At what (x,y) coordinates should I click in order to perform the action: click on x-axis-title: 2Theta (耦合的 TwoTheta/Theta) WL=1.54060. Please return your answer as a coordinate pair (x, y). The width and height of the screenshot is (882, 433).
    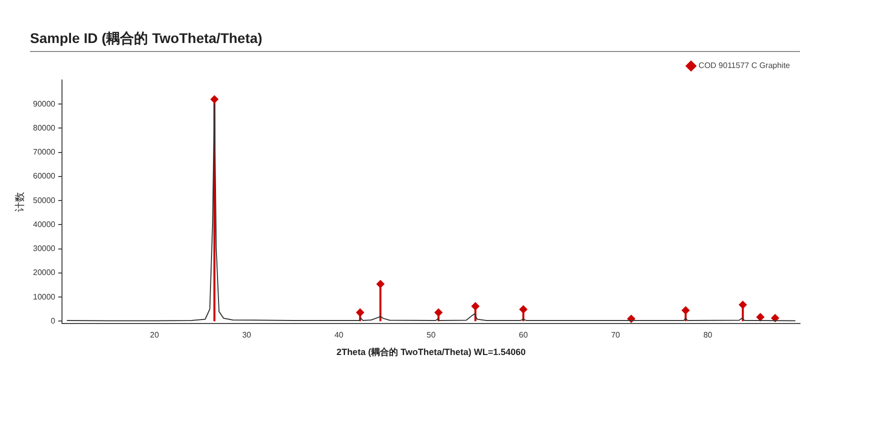
    Looking at the image, I should click on (431, 352).